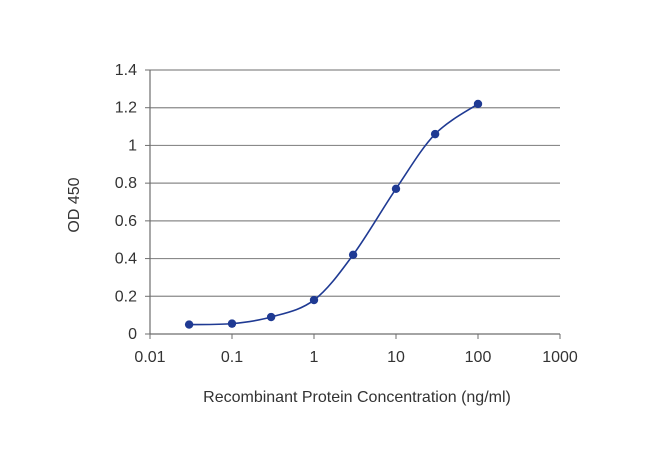  What do you see at coordinates (149, 357) in the screenshot?
I see `x-tick-label: 0.01` at bounding box center [149, 357].